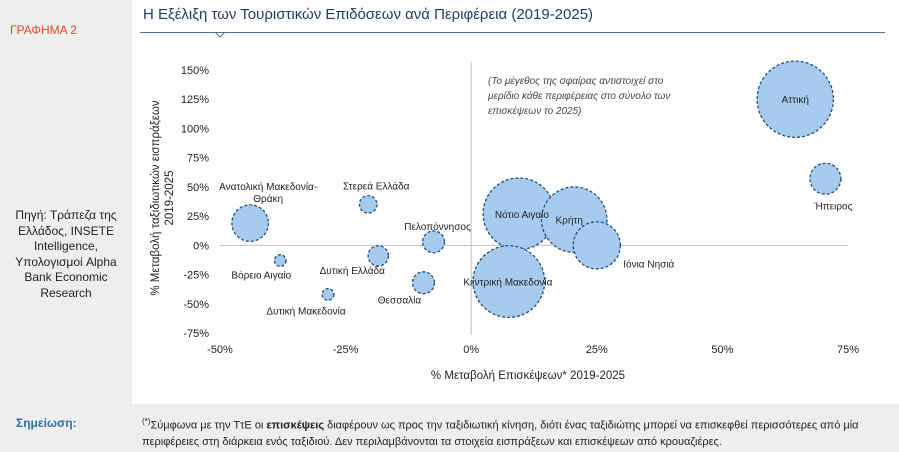 This screenshot has height=452, width=899. What do you see at coordinates (268, 187) in the screenshot?
I see `bubble-label: Ανατολική Μακεδονία-` at bounding box center [268, 187].